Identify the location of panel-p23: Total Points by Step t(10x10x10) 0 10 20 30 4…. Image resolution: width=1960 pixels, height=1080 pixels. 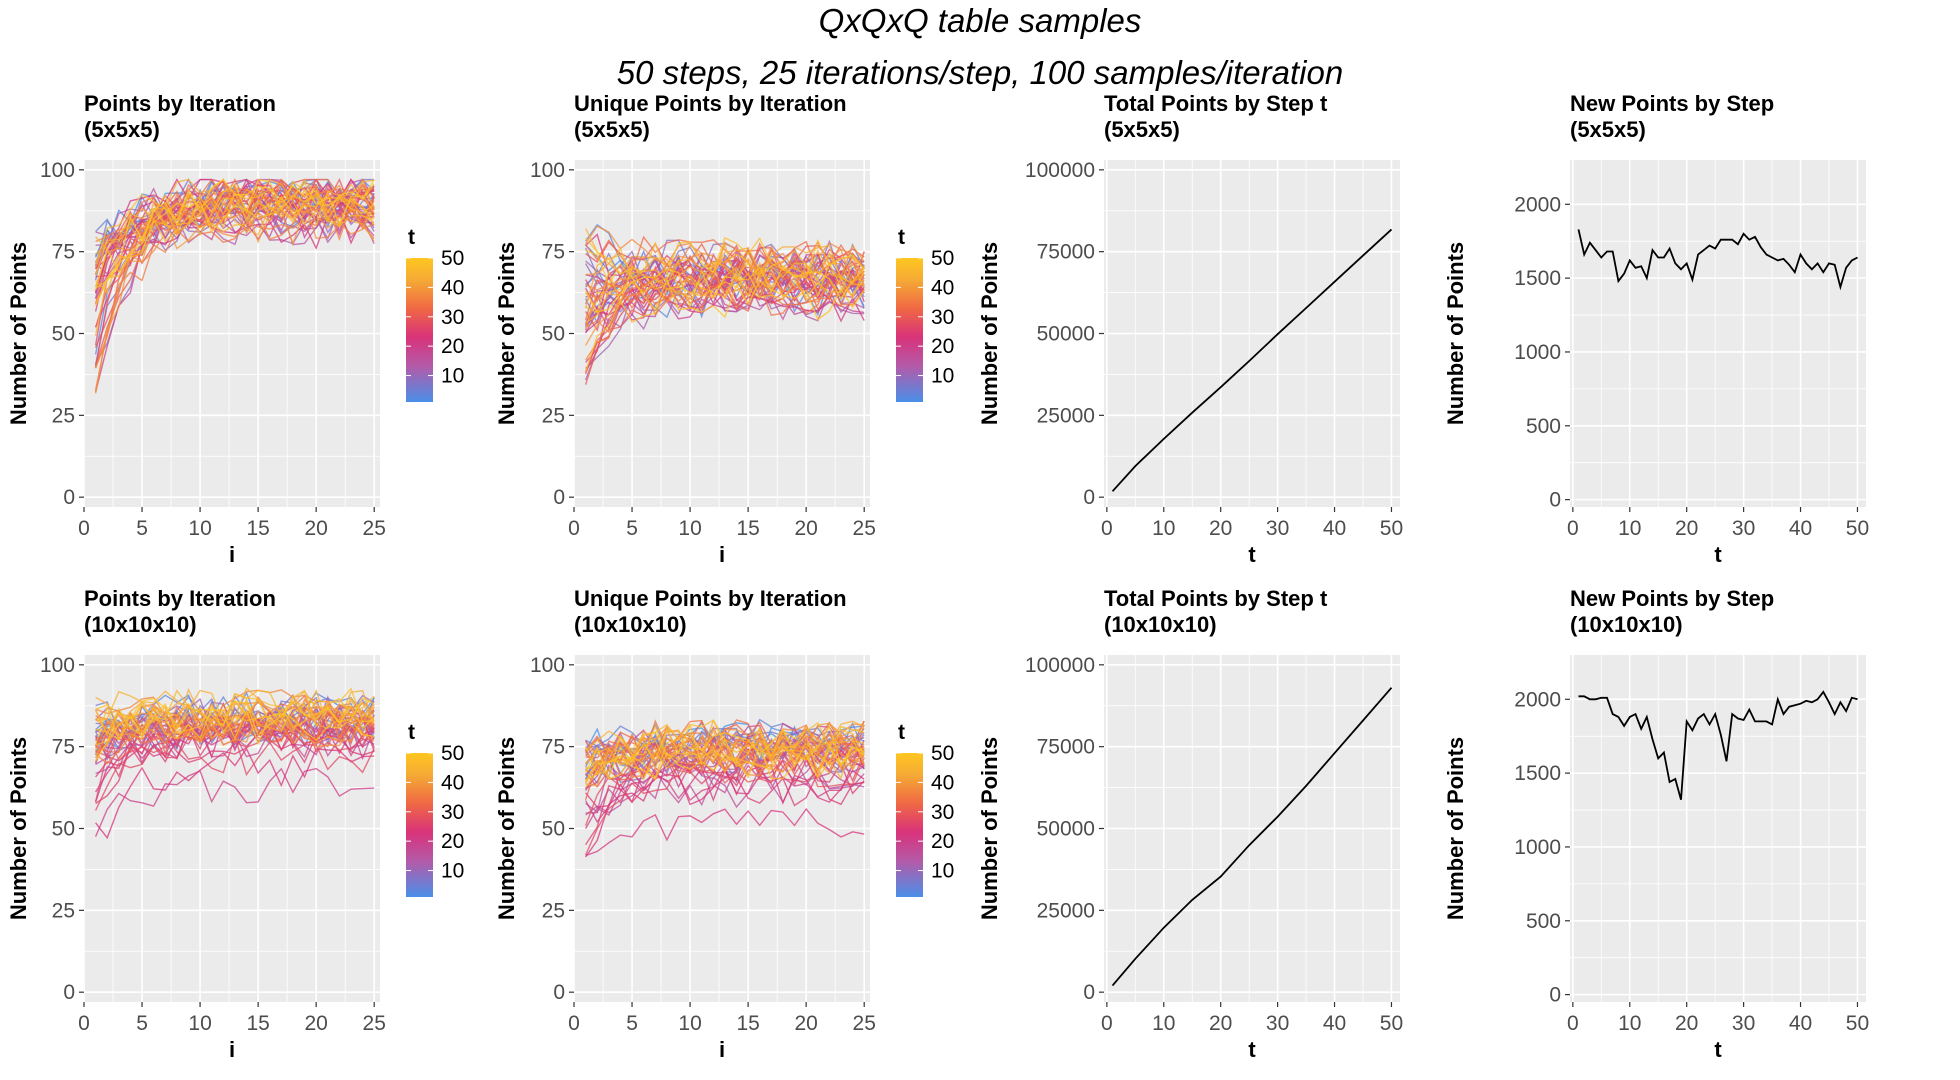
(1190, 824).